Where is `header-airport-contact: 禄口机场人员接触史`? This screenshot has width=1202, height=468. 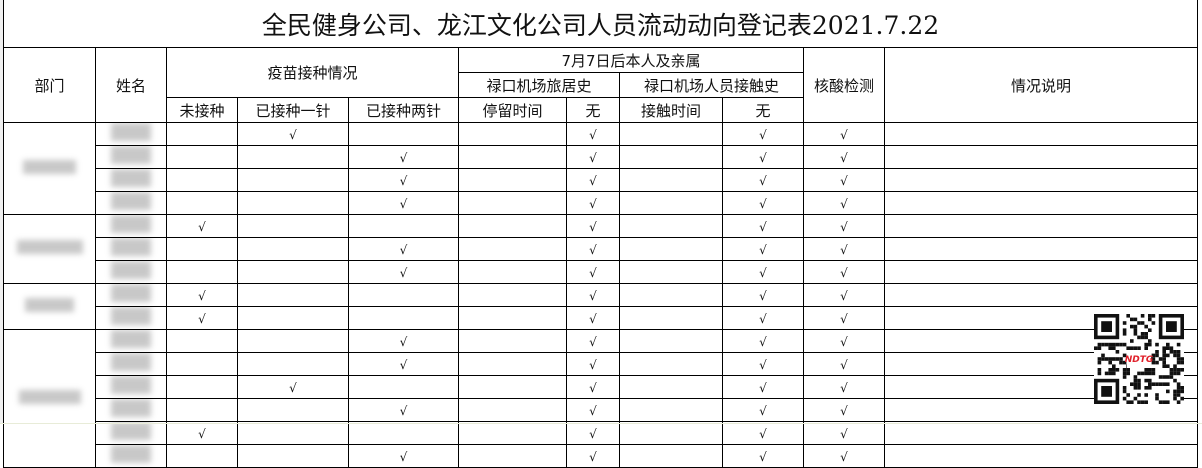 header-airport-contact: 禄口机场人员接触史 is located at coordinates (711, 85).